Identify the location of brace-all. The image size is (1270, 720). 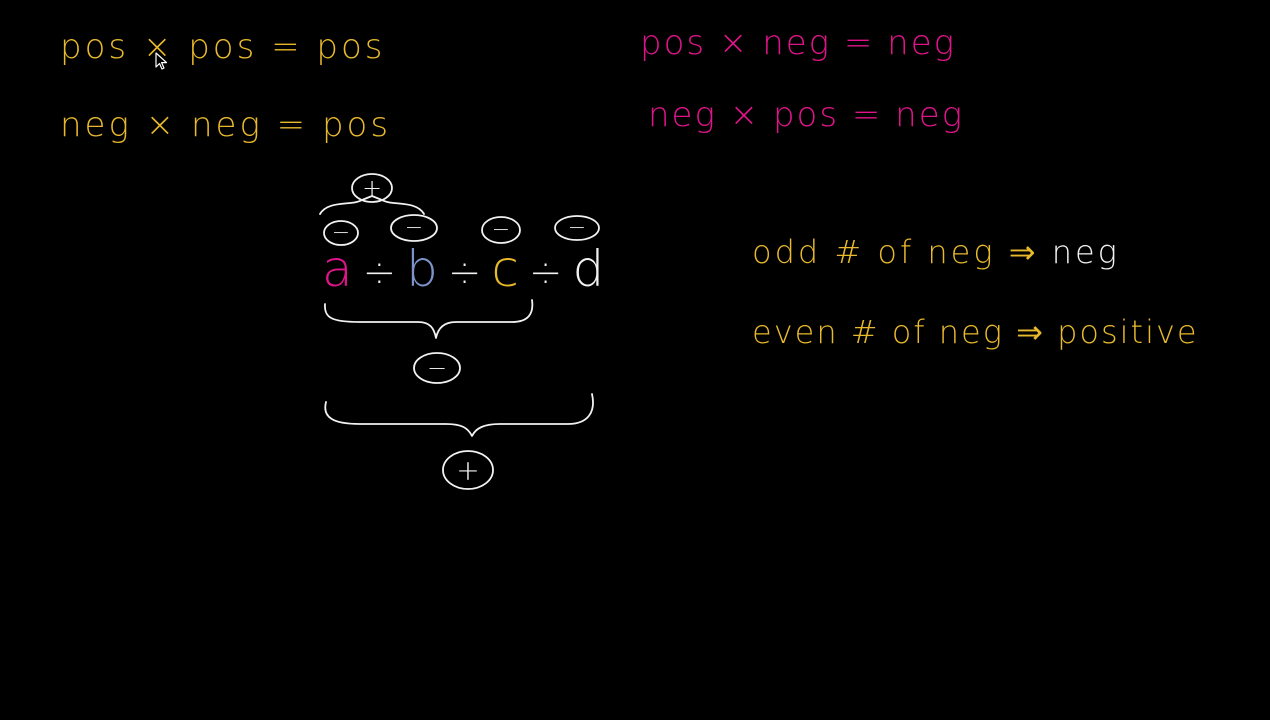
(459, 415).